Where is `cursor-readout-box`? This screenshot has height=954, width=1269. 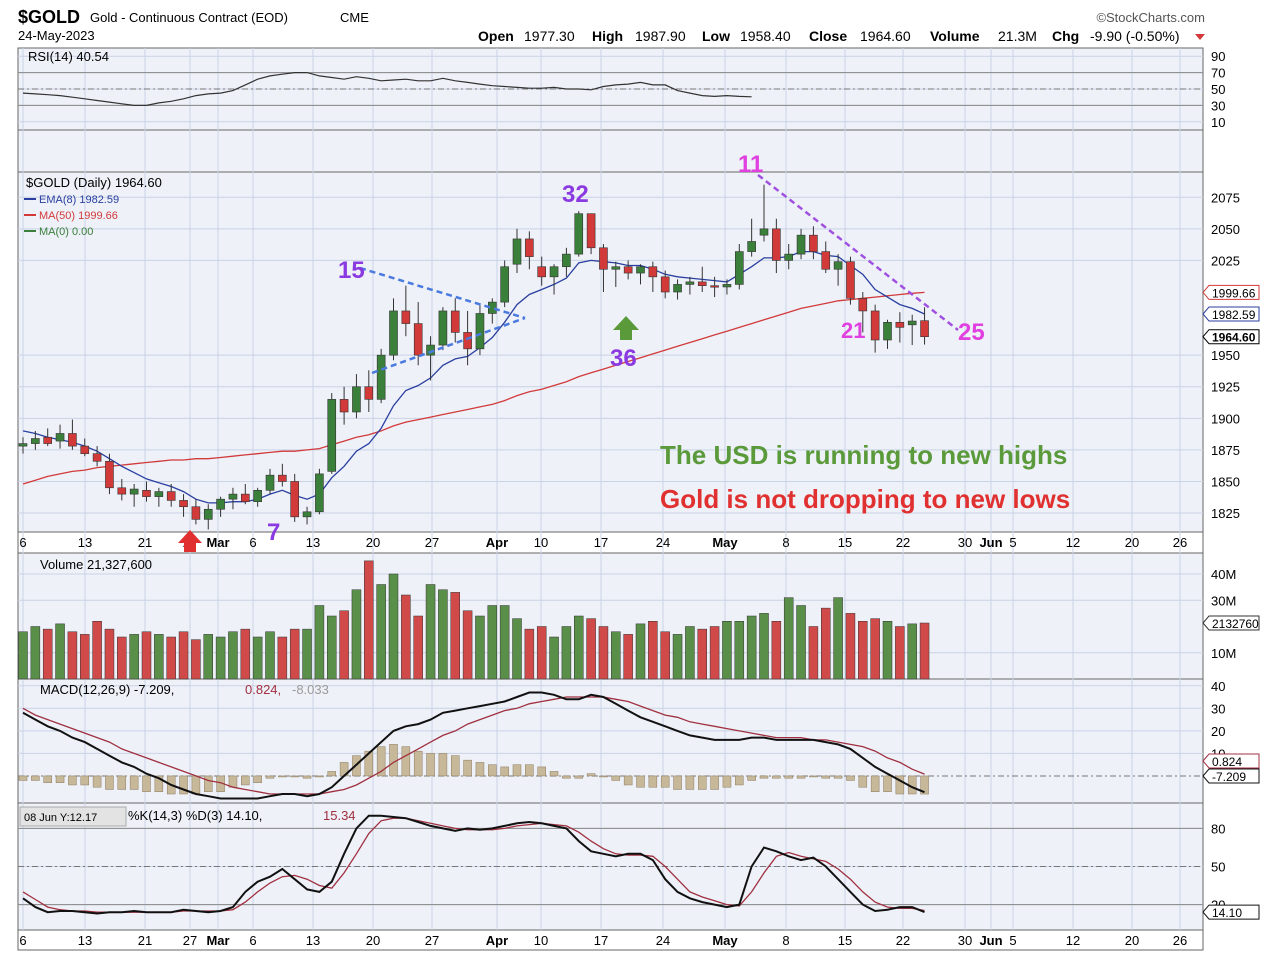
cursor-readout-box is located at coordinates (73, 816).